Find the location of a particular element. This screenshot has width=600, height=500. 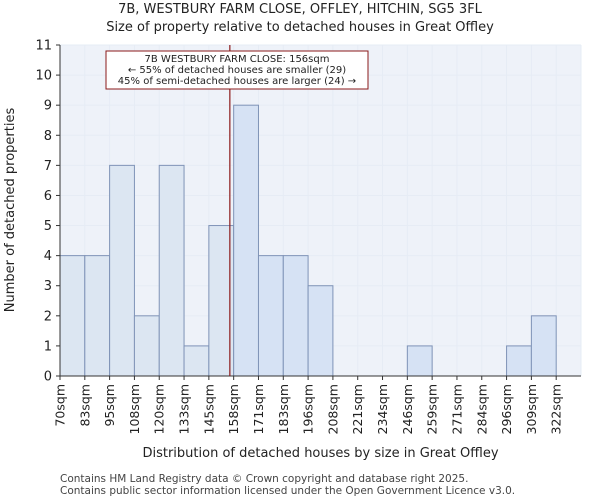

x-tick-label: 221sqm is located at coordinates (357, 409).